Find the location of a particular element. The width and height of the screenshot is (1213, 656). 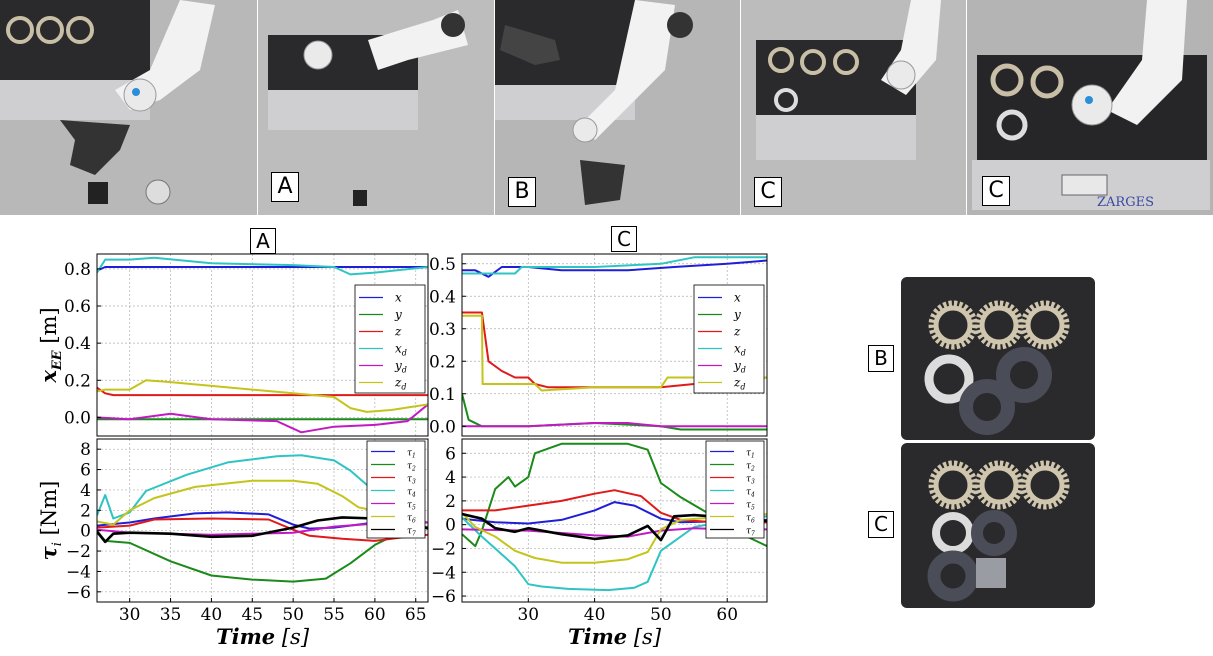

y-tick-label: −4 is located at coordinates (443, 573).